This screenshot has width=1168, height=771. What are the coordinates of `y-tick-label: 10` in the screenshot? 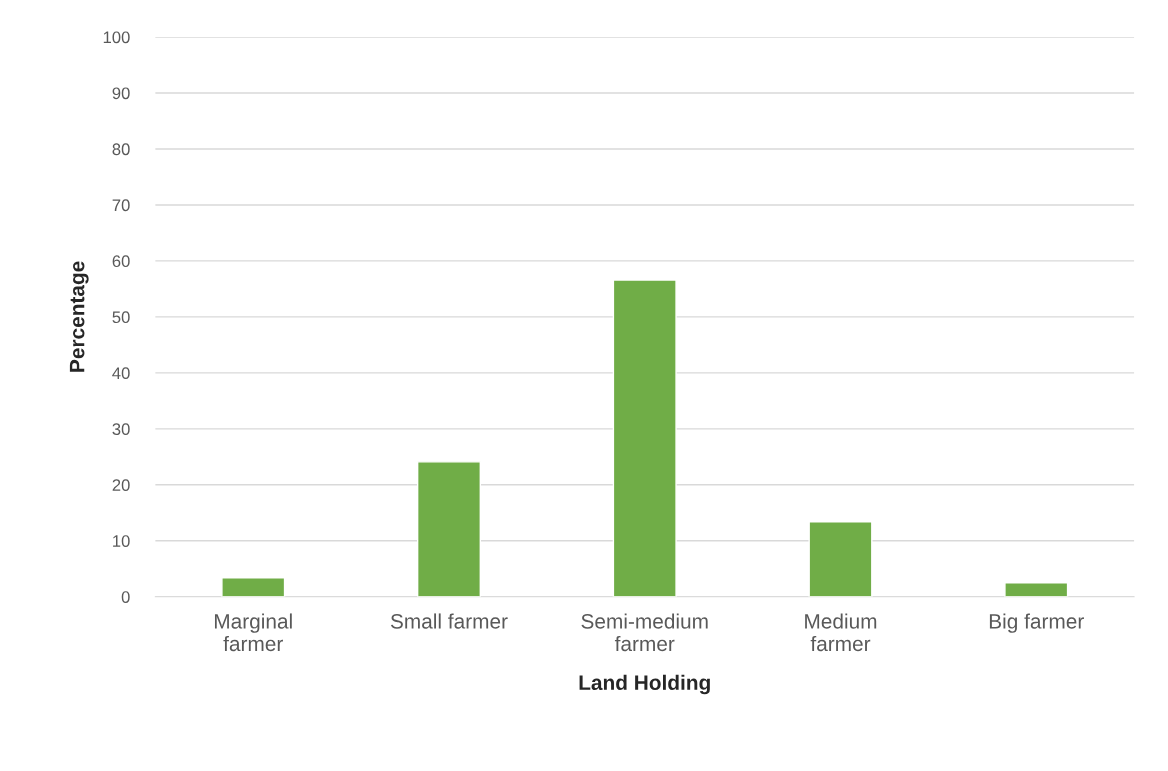 It's located at (121, 541).